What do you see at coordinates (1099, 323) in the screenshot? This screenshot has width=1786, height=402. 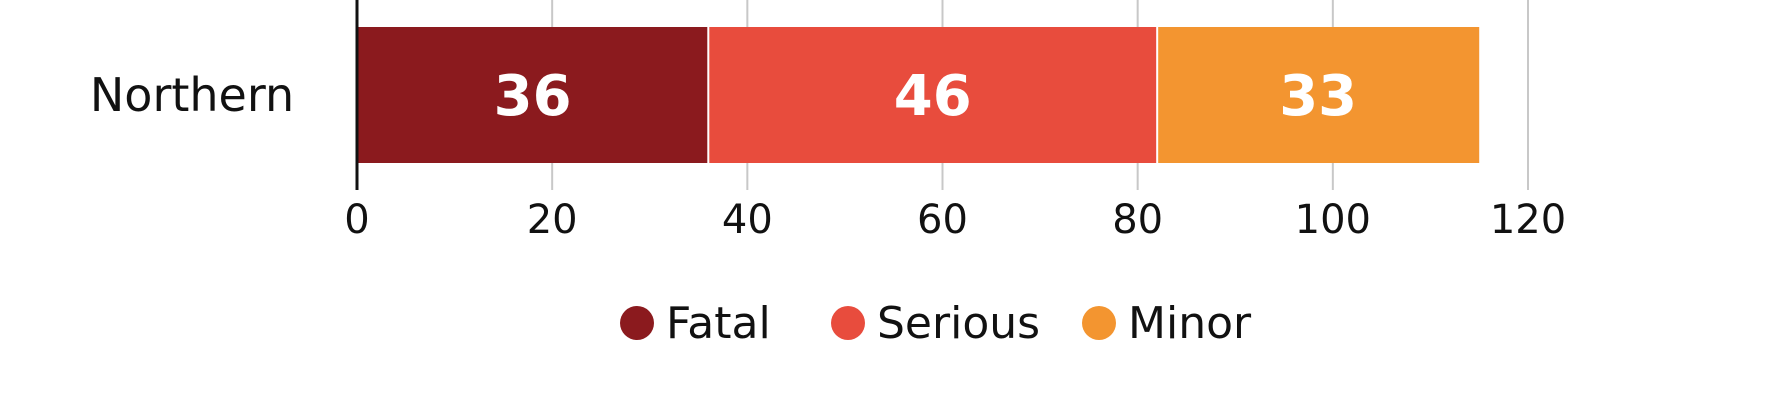 I see `legend-swatch-minor` at bounding box center [1099, 323].